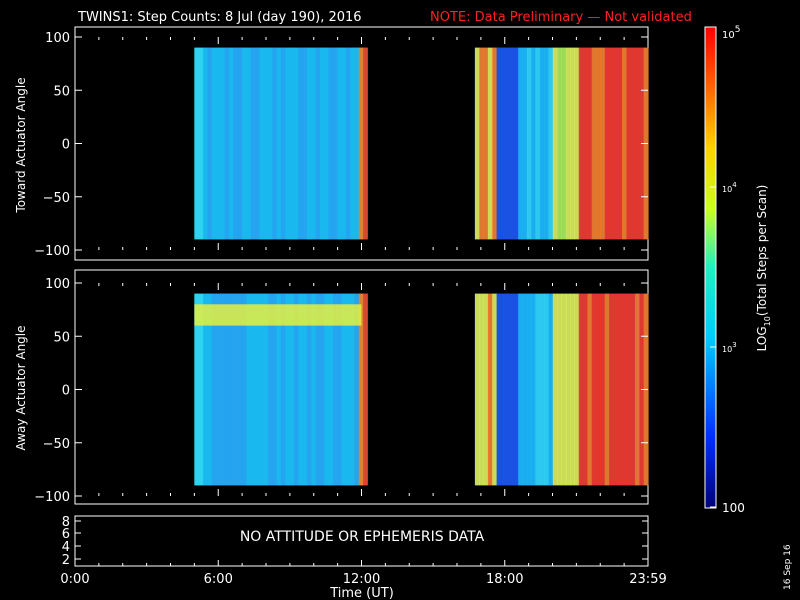 The width and height of the screenshot is (800, 600). Describe the element at coordinates (788, 567) in the screenshot. I see `footer-date: 16 Sep 16` at that location.